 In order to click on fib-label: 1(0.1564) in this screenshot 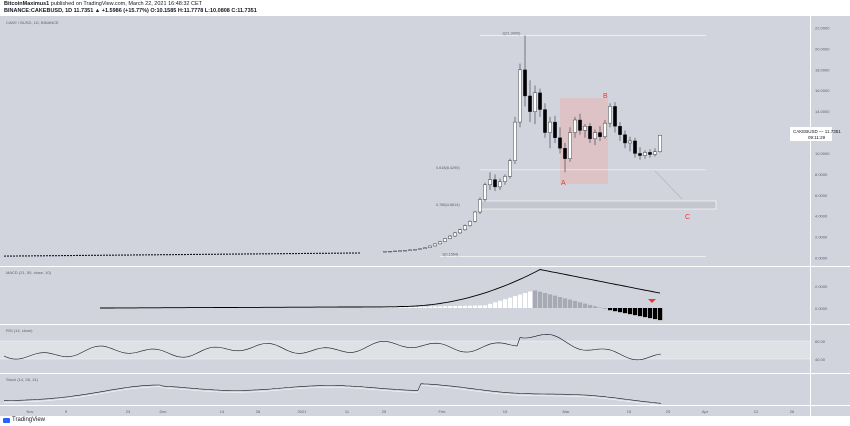, I will do `click(450, 254)`.